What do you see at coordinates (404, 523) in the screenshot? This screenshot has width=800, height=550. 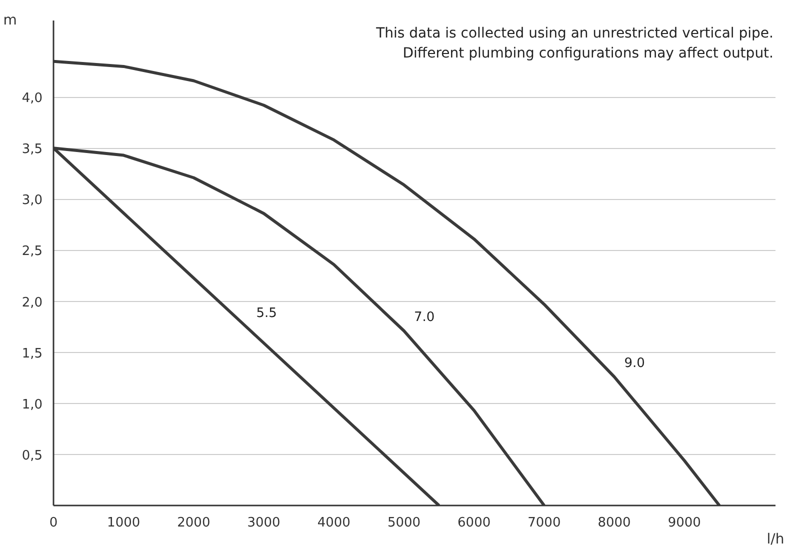 I see `x-tick-label: 5000` at bounding box center [404, 523].